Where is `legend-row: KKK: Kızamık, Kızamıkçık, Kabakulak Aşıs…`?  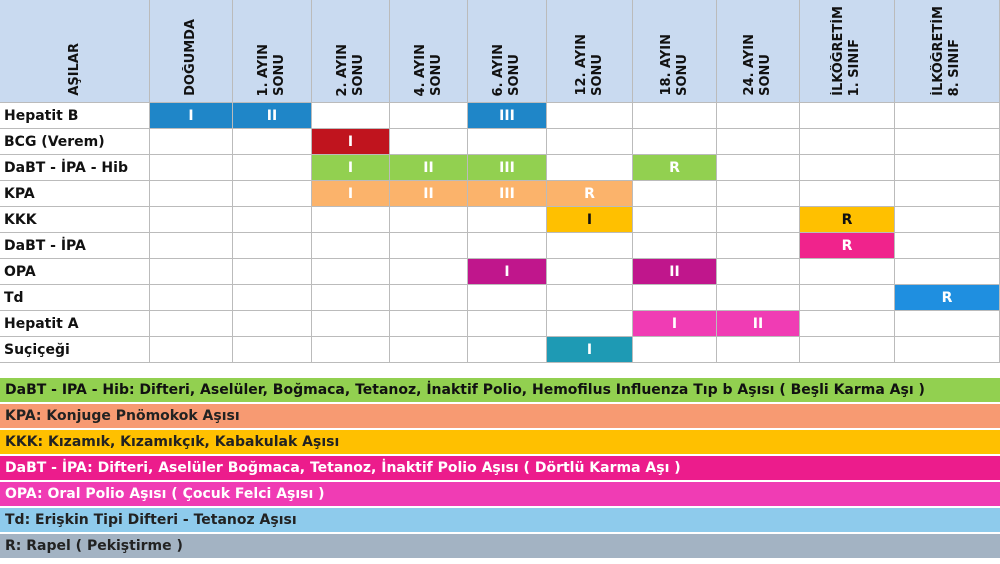 legend-row: KKK: Kızamık, Kızamıkçık, Kabakulak Aşıs… is located at coordinates (500, 442).